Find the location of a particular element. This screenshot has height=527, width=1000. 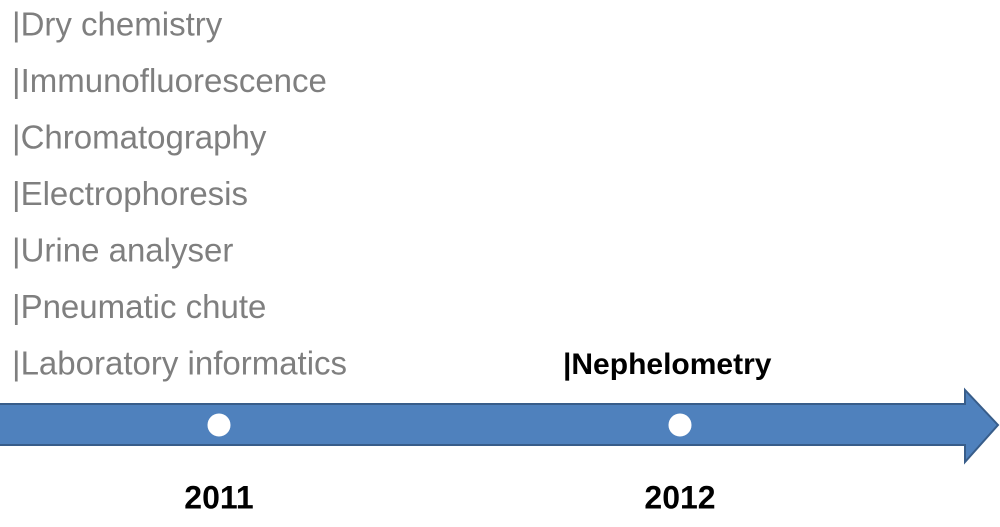

event-item: |Urine analyser is located at coordinates (122, 250).